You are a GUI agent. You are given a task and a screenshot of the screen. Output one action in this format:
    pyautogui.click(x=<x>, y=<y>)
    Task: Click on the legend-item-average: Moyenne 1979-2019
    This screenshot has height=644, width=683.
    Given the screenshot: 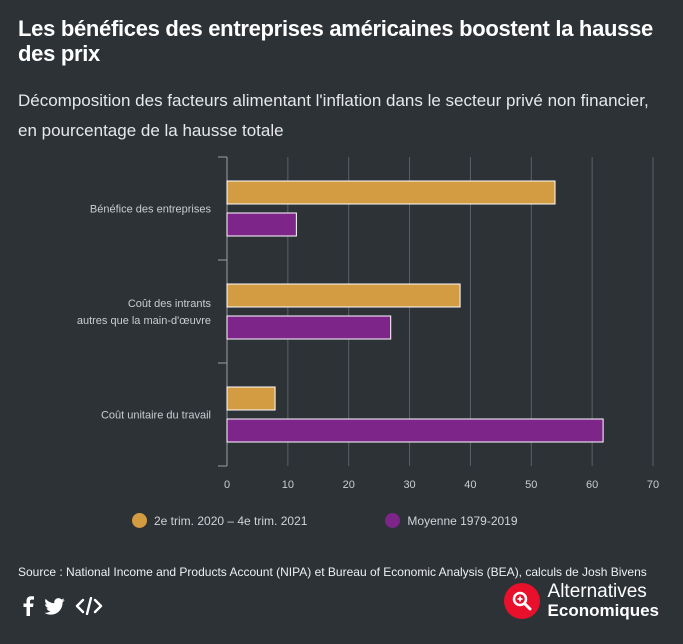 What is the action you would take?
    pyautogui.click(x=451, y=520)
    